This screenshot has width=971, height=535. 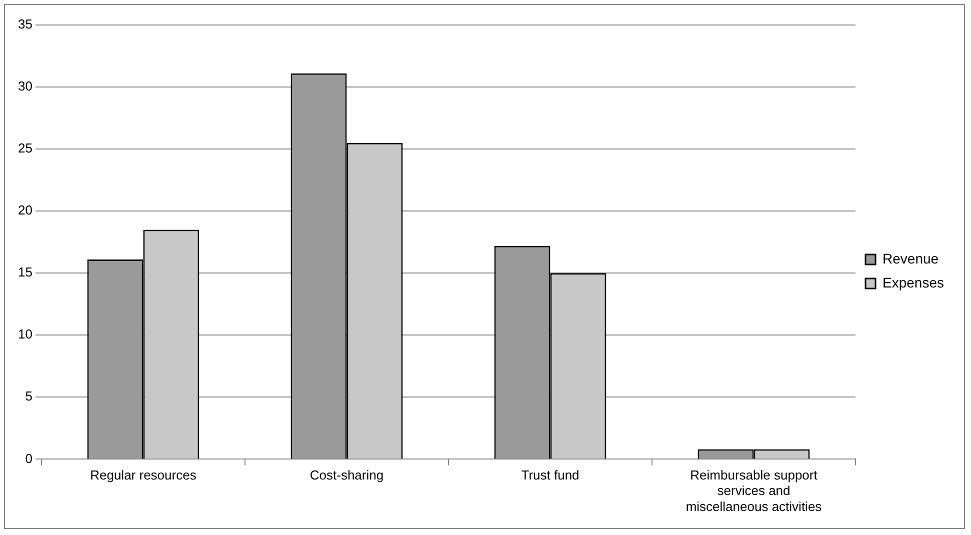 I want to click on x-tick-label: Trust fund, so click(x=550, y=475).